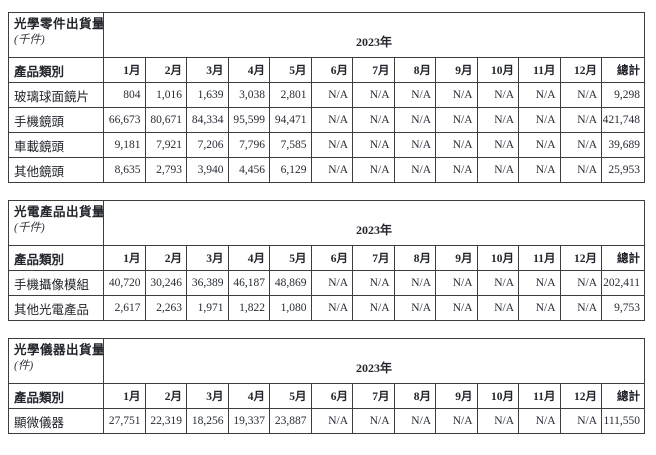  What do you see at coordinates (290, 308) in the screenshot?
I see `cell-value: 1,080` at bounding box center [290, 308].